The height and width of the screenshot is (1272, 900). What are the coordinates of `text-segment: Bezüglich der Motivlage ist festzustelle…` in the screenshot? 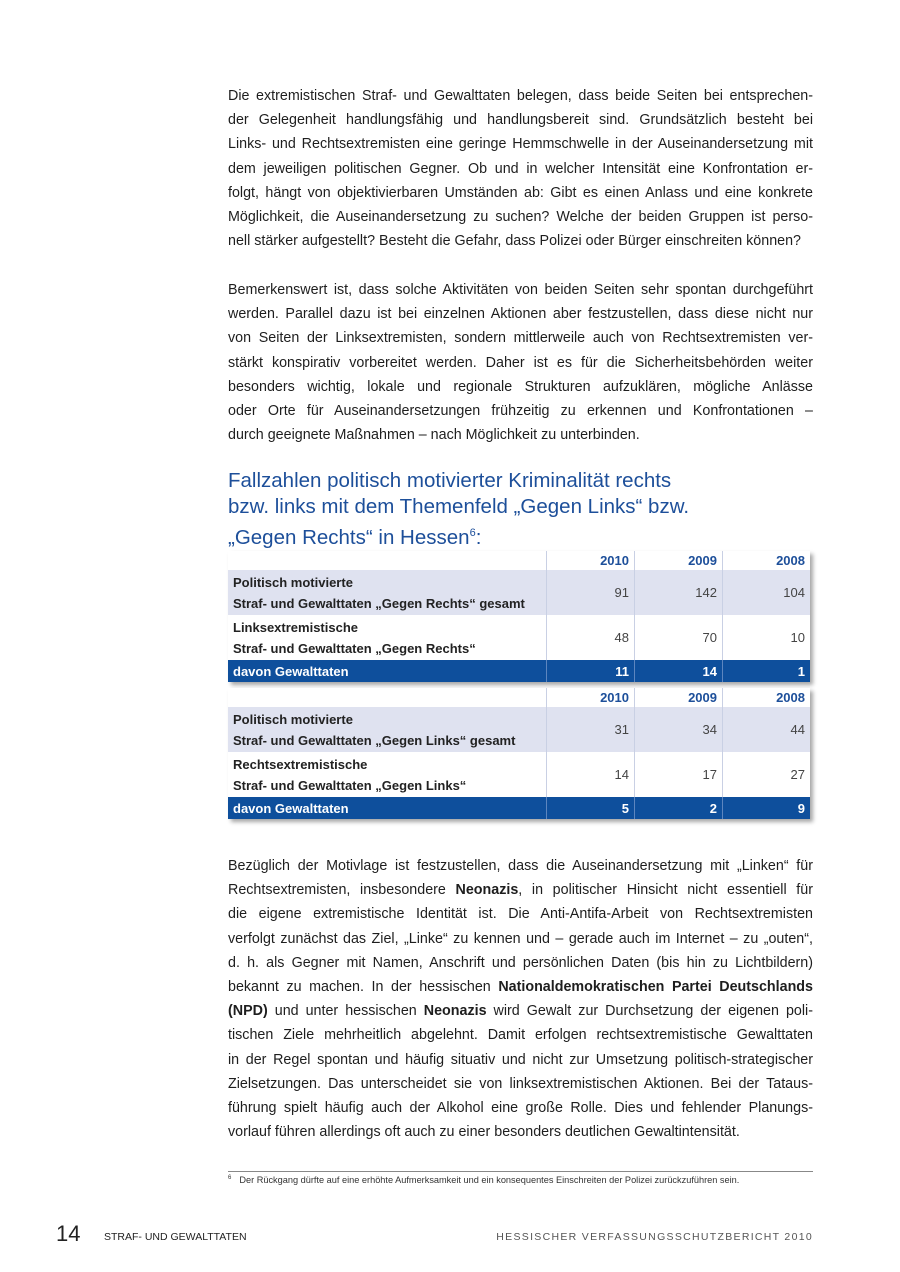 It's located at (520, 866).